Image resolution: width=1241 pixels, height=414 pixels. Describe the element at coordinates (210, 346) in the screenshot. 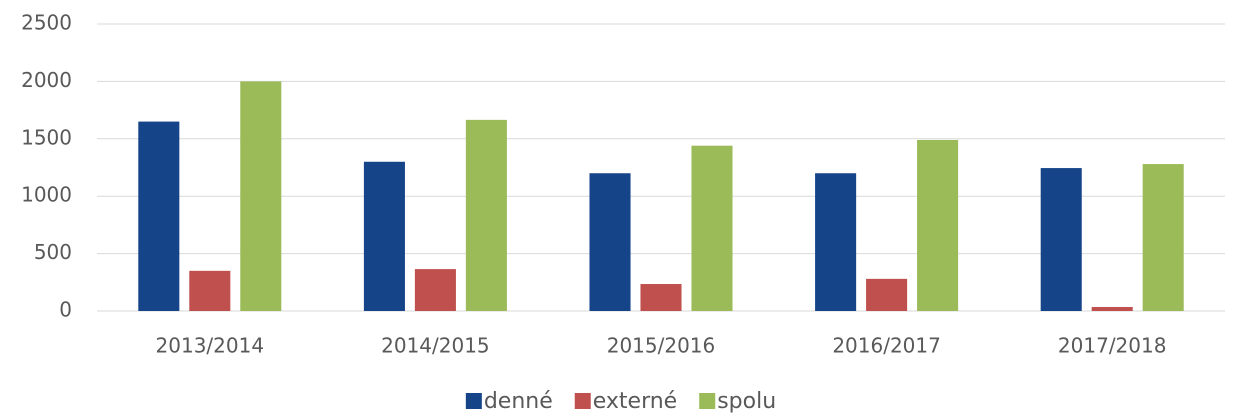

I see `x-tick-label: 2013/2014` at that location.